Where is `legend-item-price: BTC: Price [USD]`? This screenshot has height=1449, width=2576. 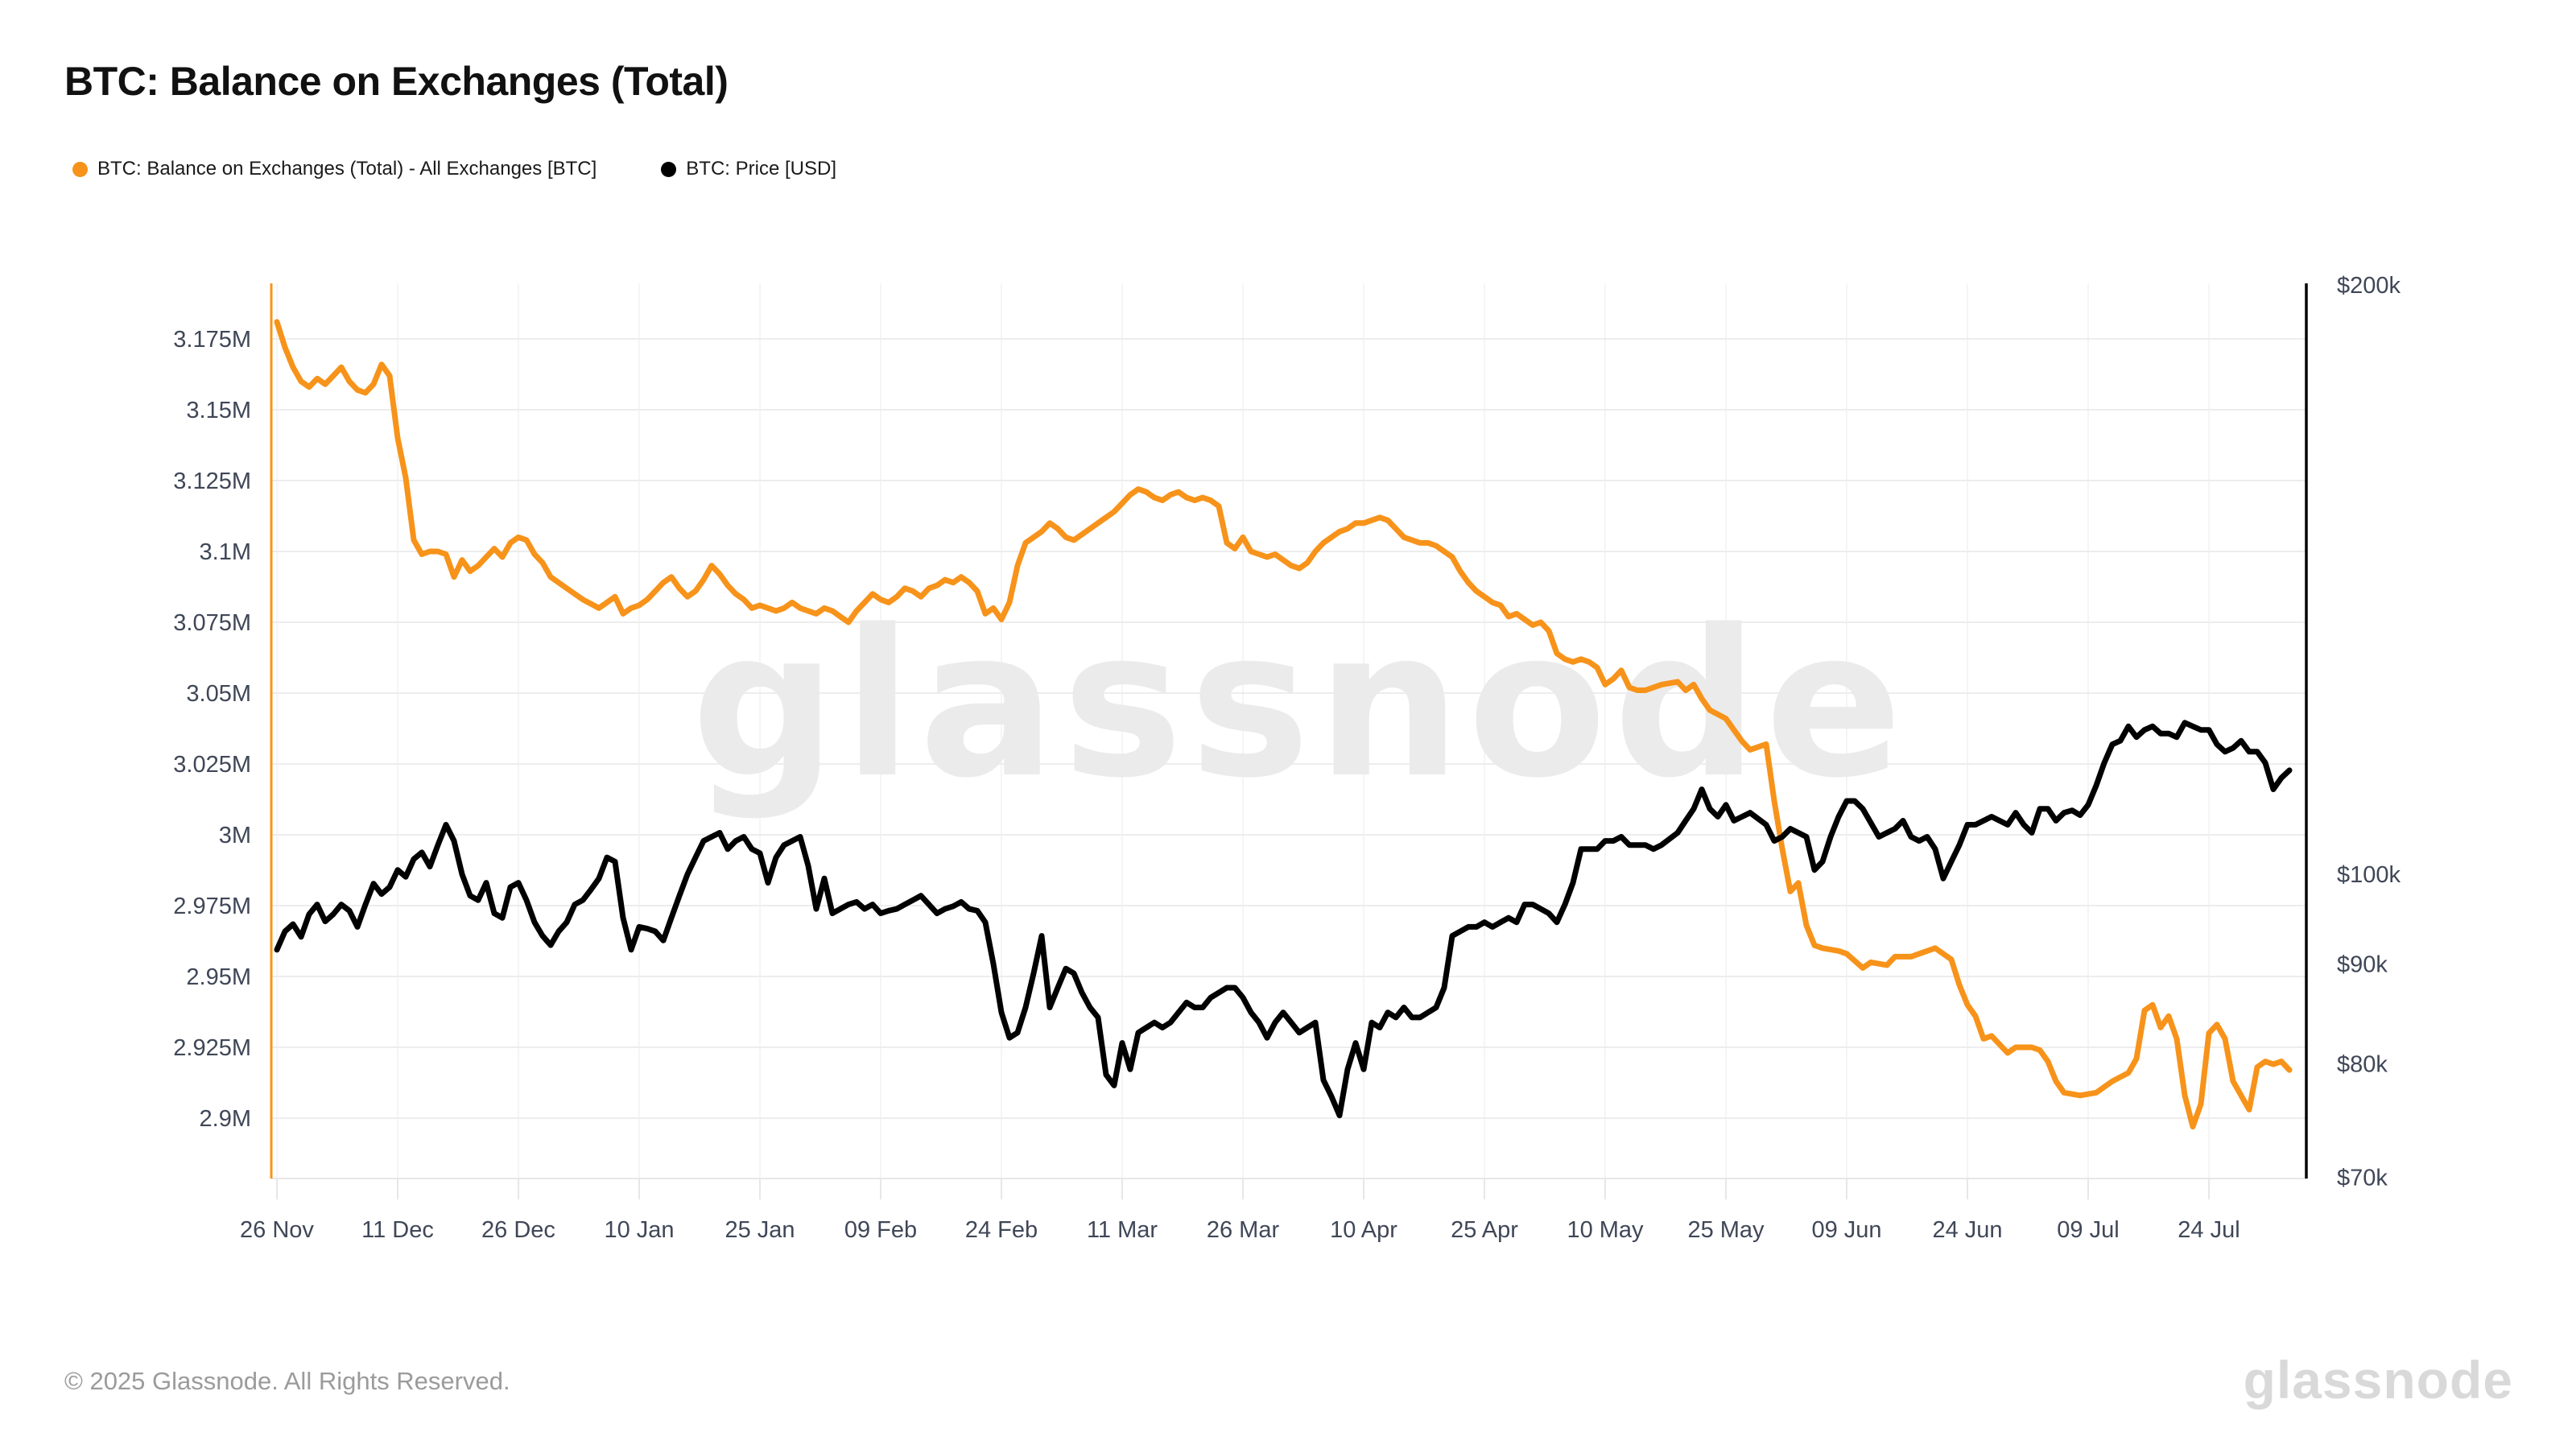 legend-item-price: BTC: Price [USD] is located at coordinates (748, 169).